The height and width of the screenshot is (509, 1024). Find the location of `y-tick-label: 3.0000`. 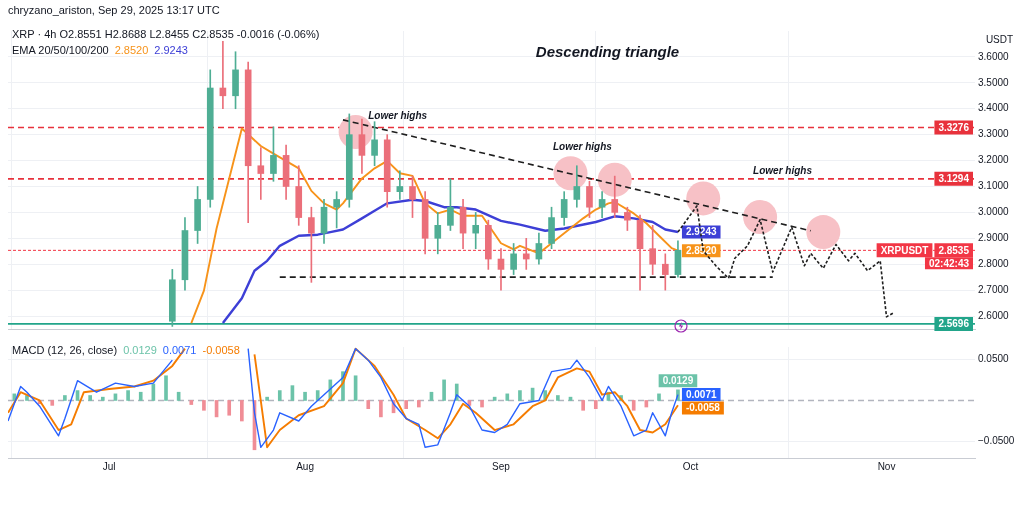

y-tick-label: 3.0000 is located at coordinates (994, 212).